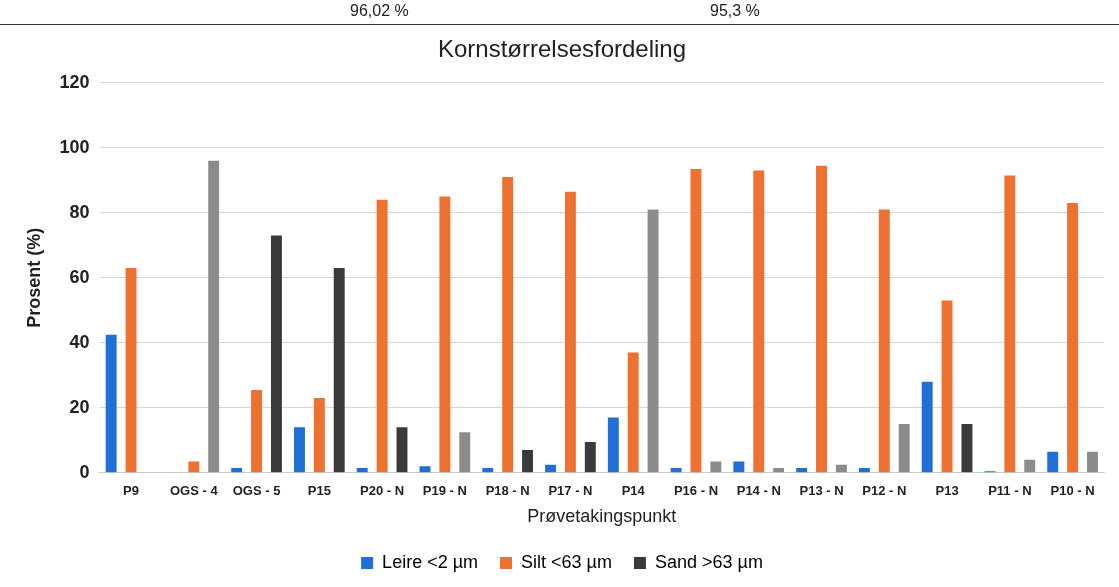 This screenshot has height=587, width=1119. What do you see at coordinates (382, 491) in the screenshot?
I see `x-tick-label: P20 - N` at bounding box center [382, 491].